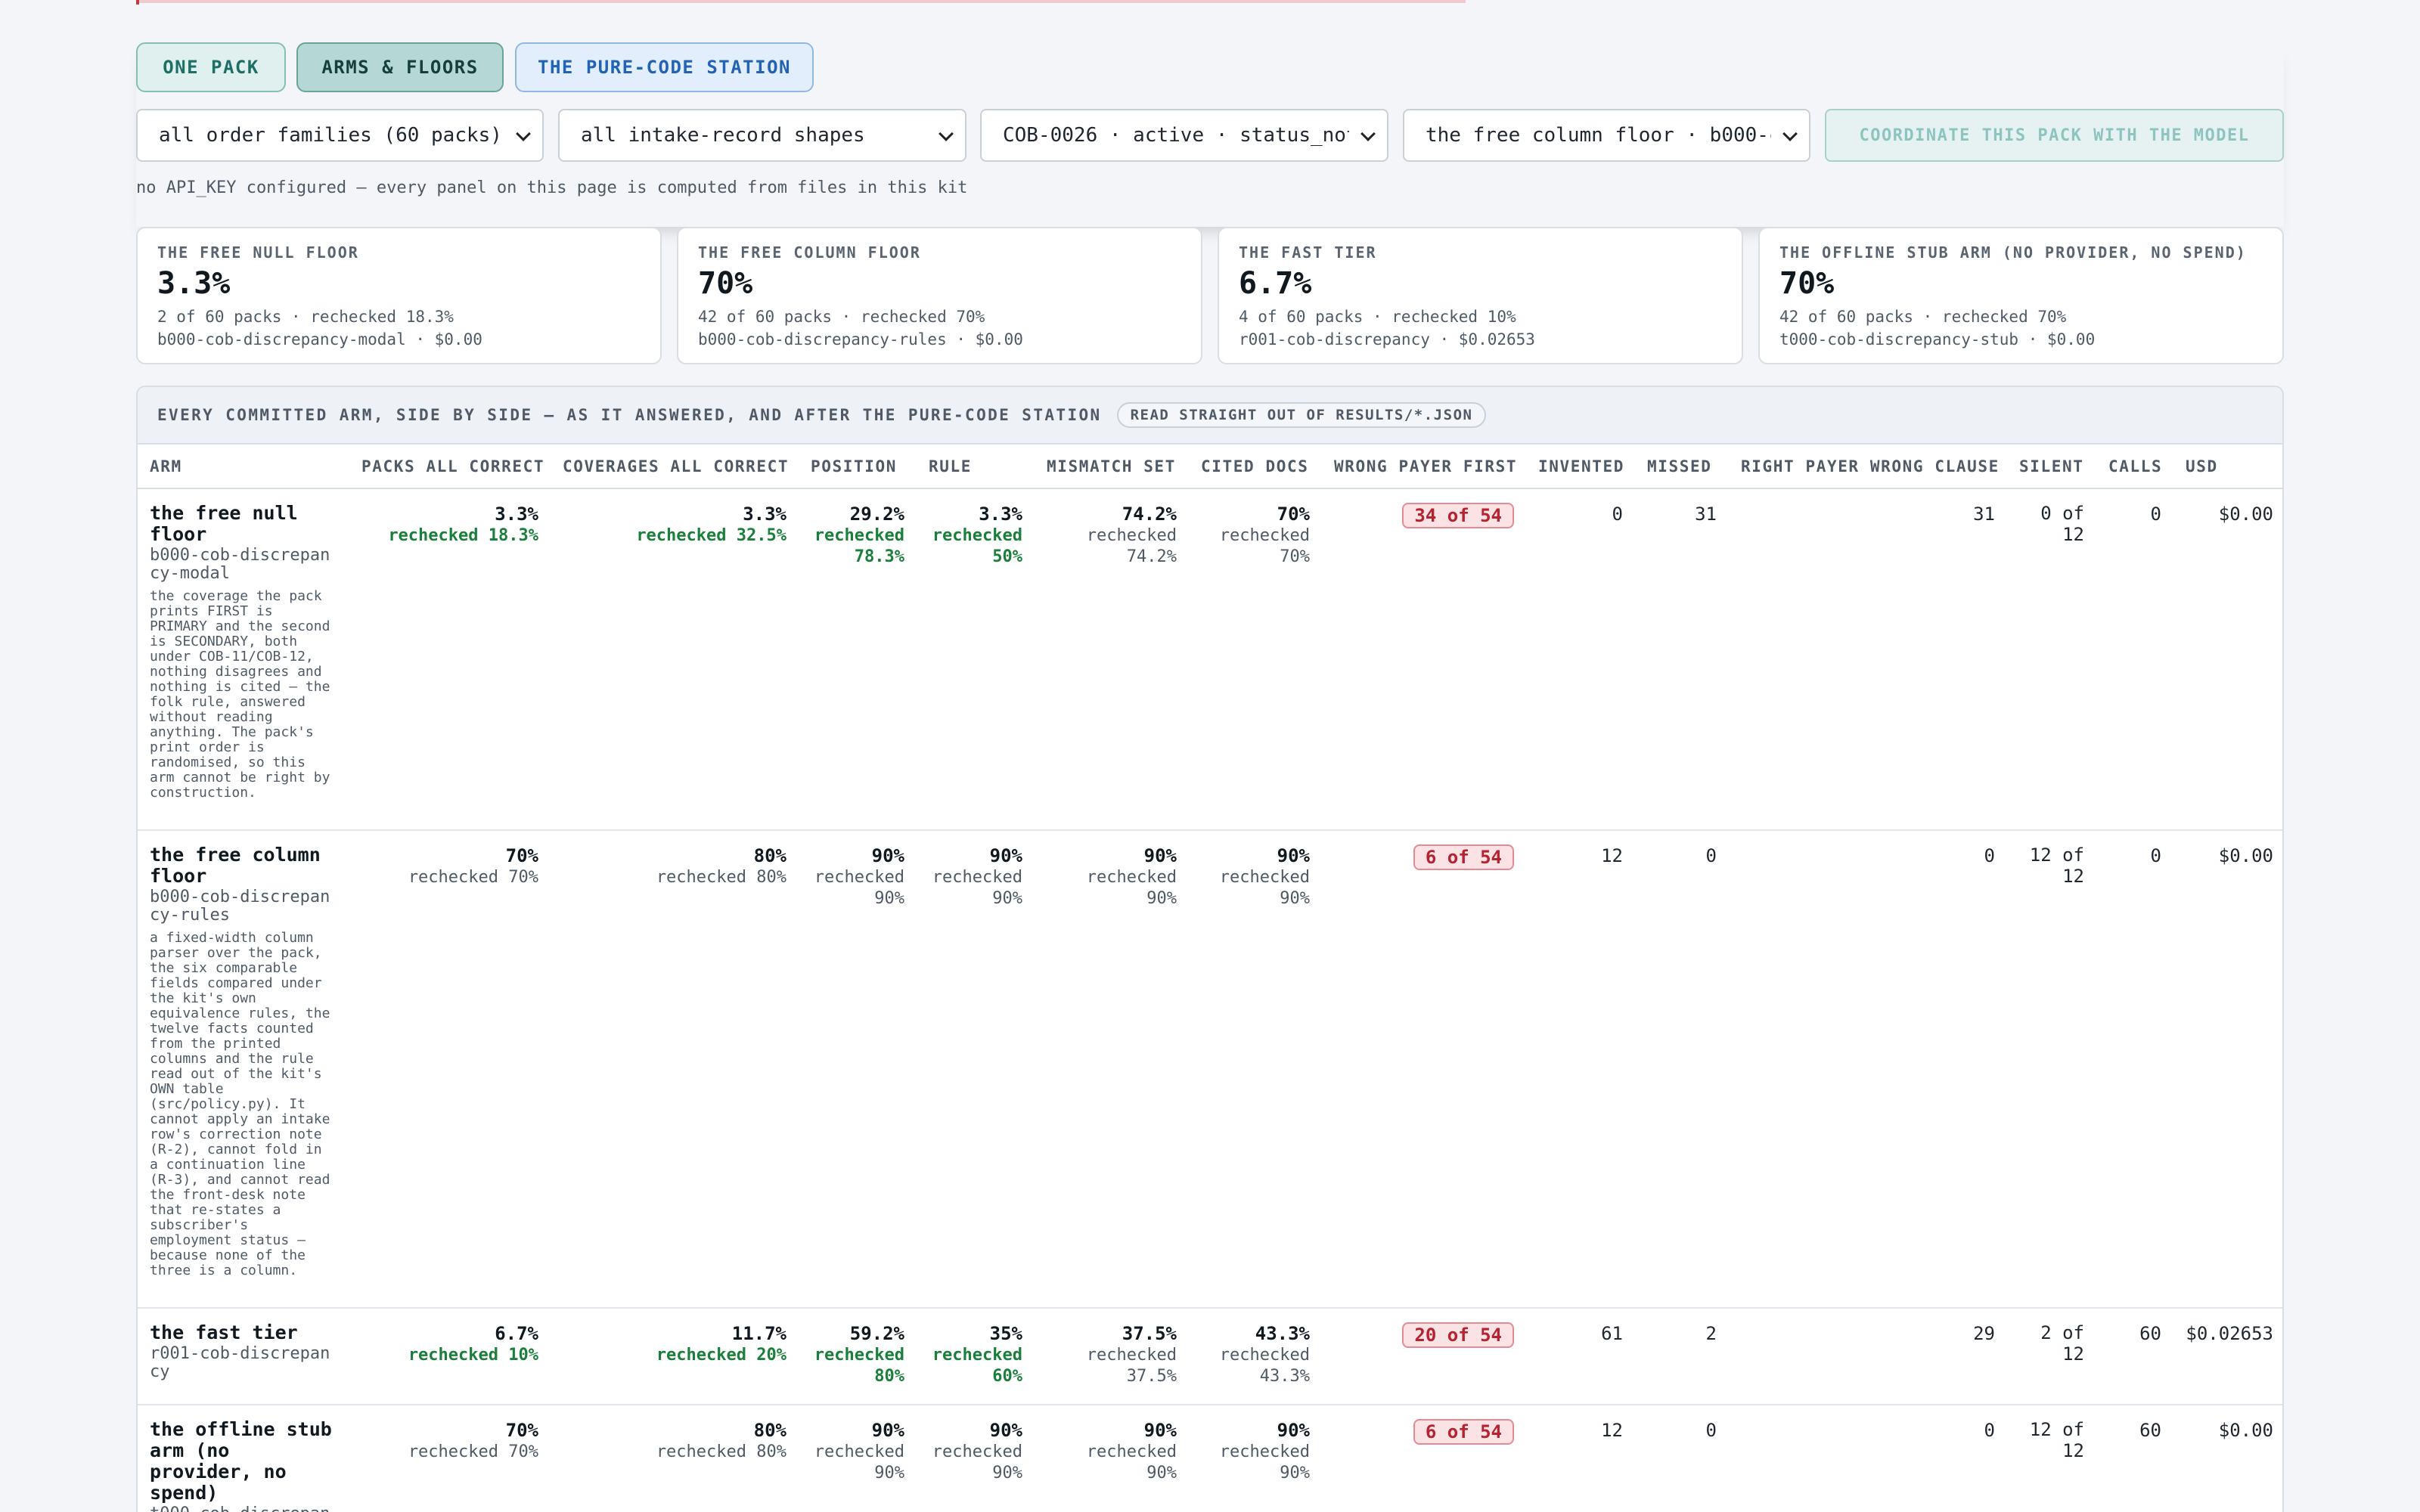 The image size is (2420, 1512). What do you see at coordinates (1463, 1432) in the screenshot?
I see `wrong-payer-badge: 6 of 54` at bounding box center [1463, 1432].